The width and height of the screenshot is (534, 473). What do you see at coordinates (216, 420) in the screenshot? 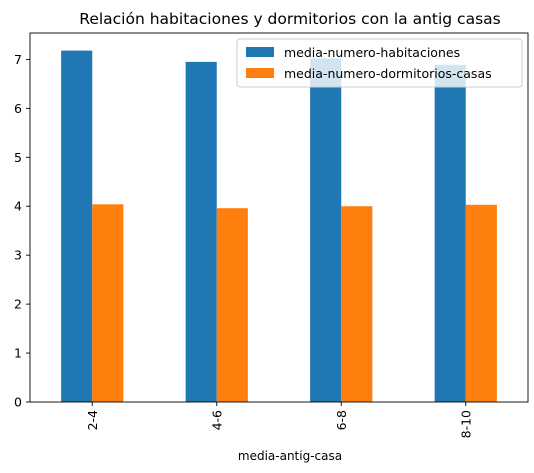
I see `x-tick-label: 4-6` at bounding box center [216, 420].